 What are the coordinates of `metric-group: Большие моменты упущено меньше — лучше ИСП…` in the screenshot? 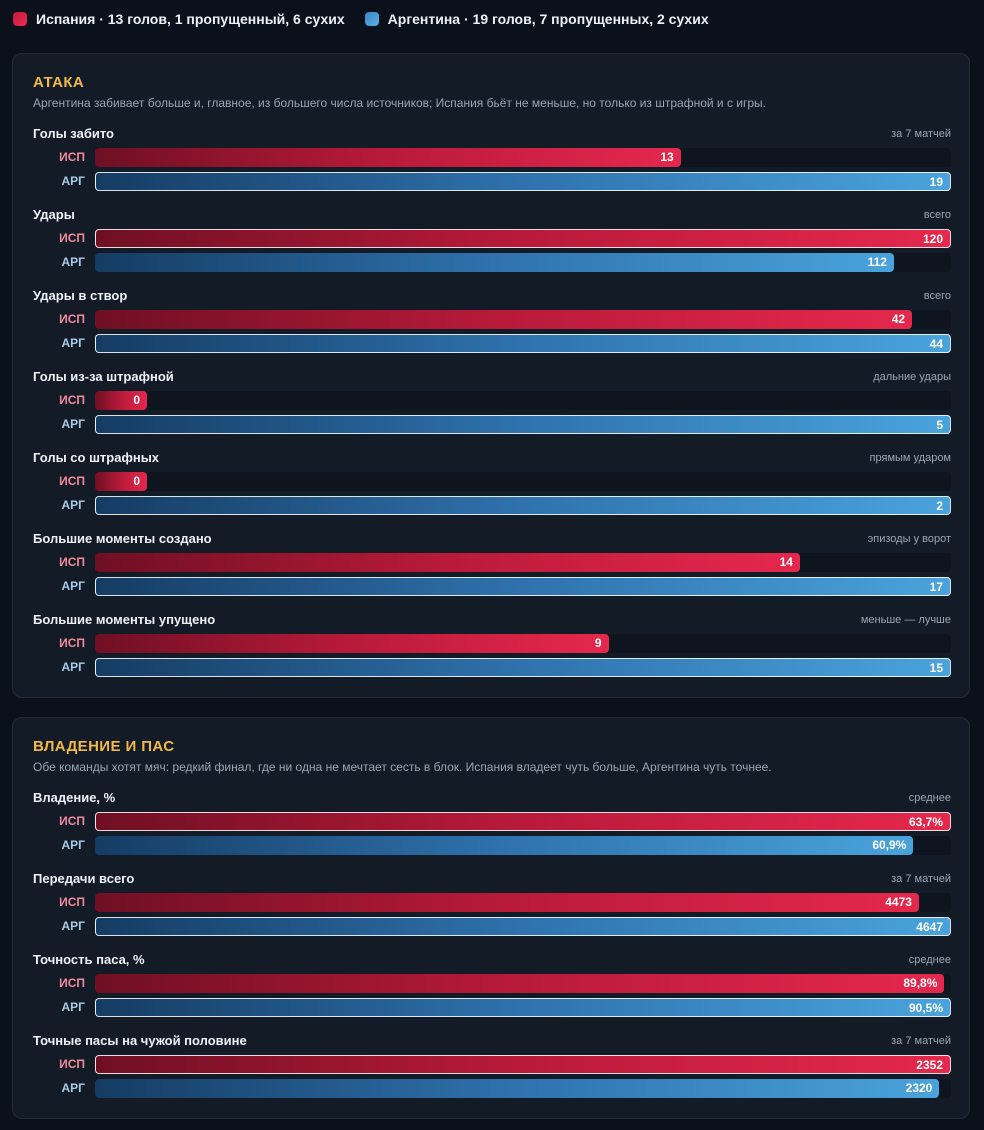 It's located at (492, 645).